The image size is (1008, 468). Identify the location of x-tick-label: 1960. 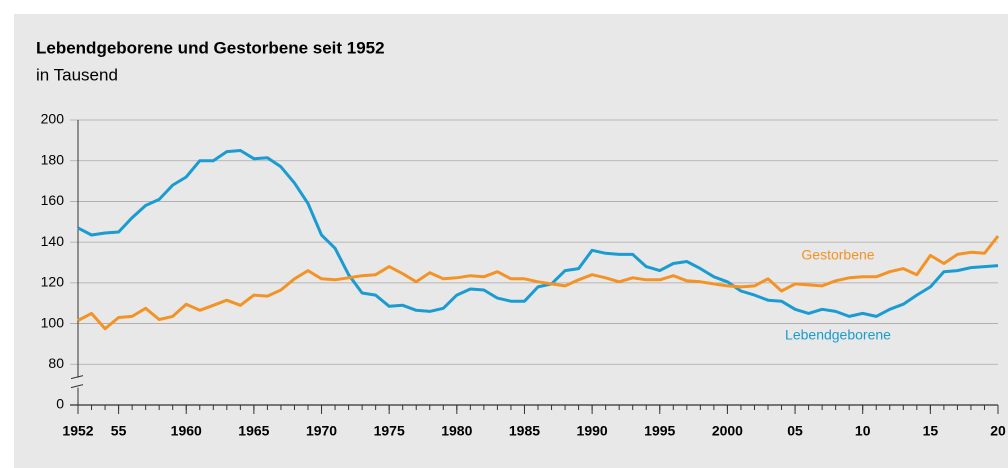
(186, 431).